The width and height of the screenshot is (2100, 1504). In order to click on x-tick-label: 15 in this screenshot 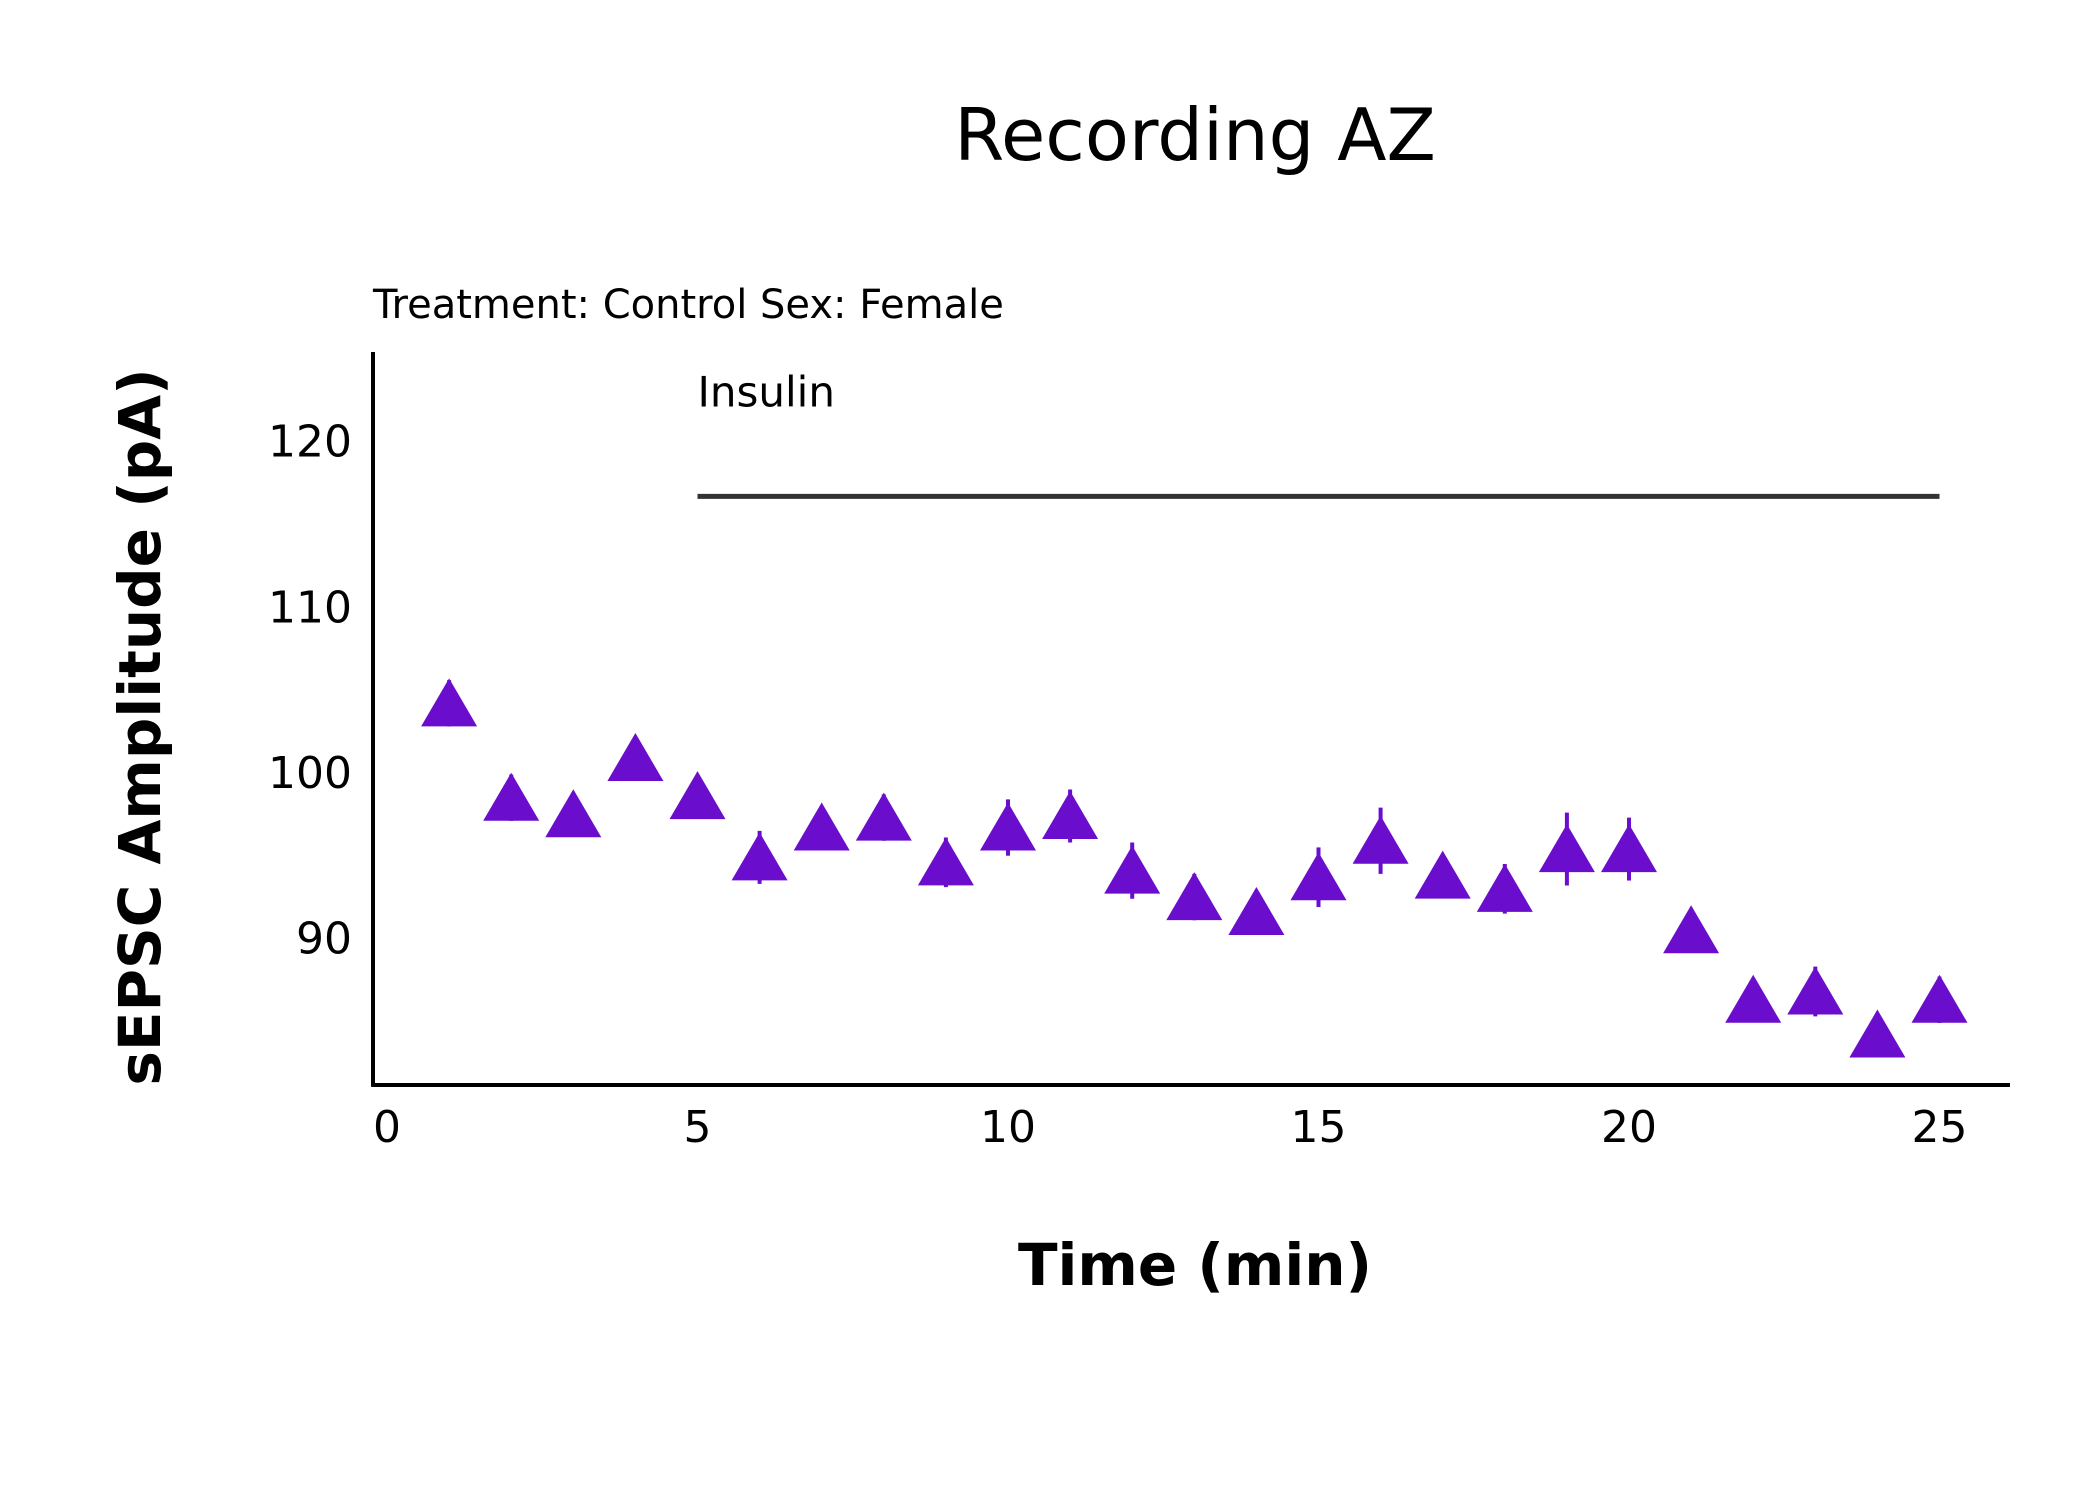, I will do `click(1319, 1127)`.